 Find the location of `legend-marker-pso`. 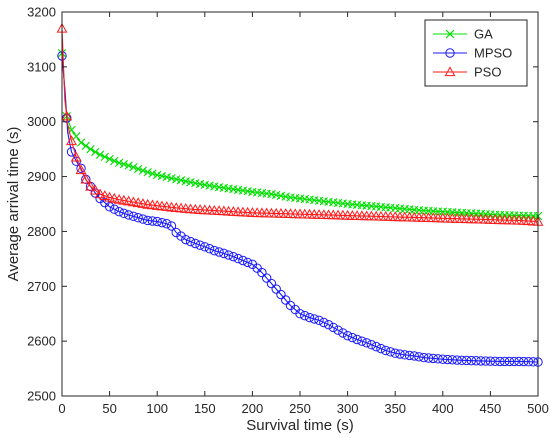

legend-marker-pso is located at coordinates (450, 71).